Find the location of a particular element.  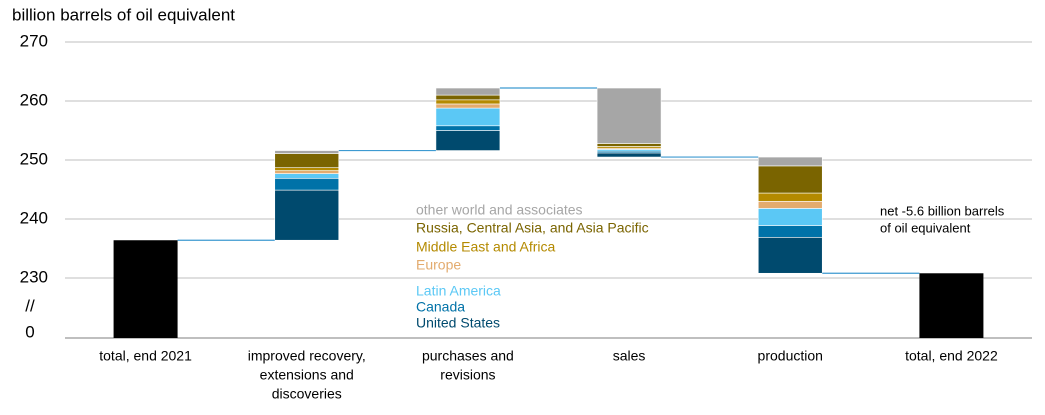

axis-break: // is located at coordinates (30, 305).